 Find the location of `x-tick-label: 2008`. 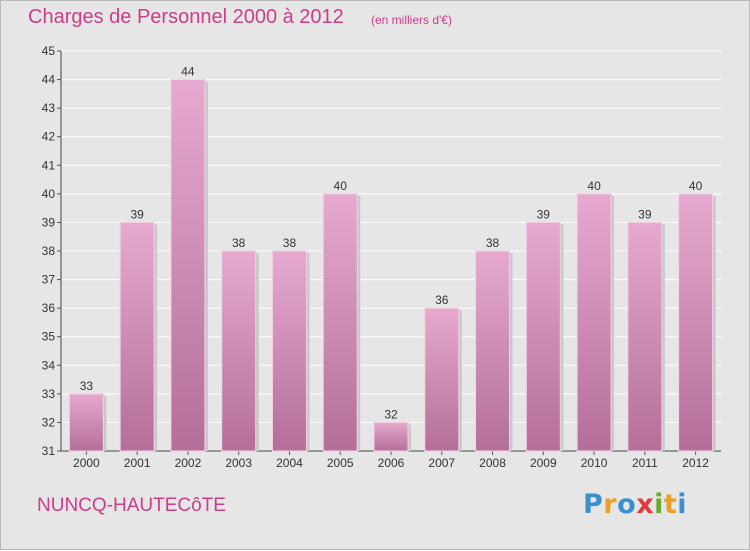

x-tick-label: 2008 is located at coordinates (492, 463).